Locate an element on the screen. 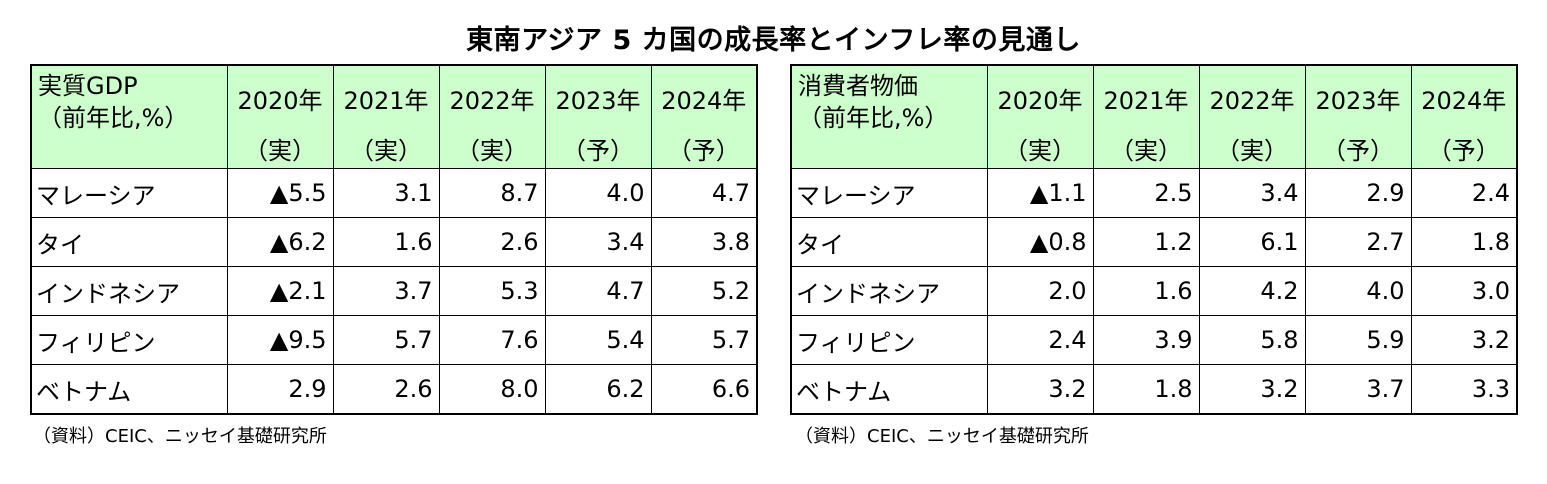 This screenshot has height=484, width=1547. table-cell: 3.3 is located at coordinates (1464, 389).